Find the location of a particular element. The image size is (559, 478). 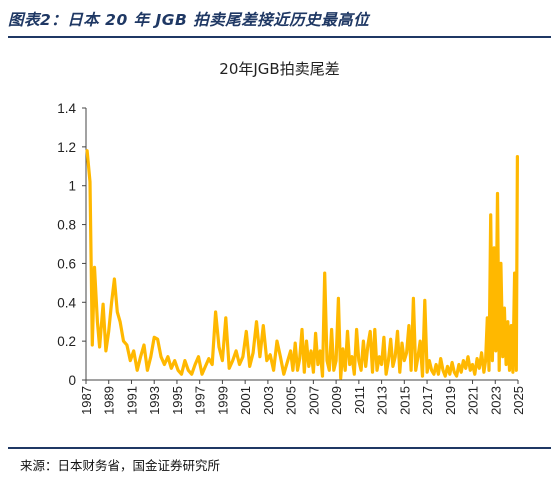

y-tick-label: 1 is located at coordinates (72, 186).